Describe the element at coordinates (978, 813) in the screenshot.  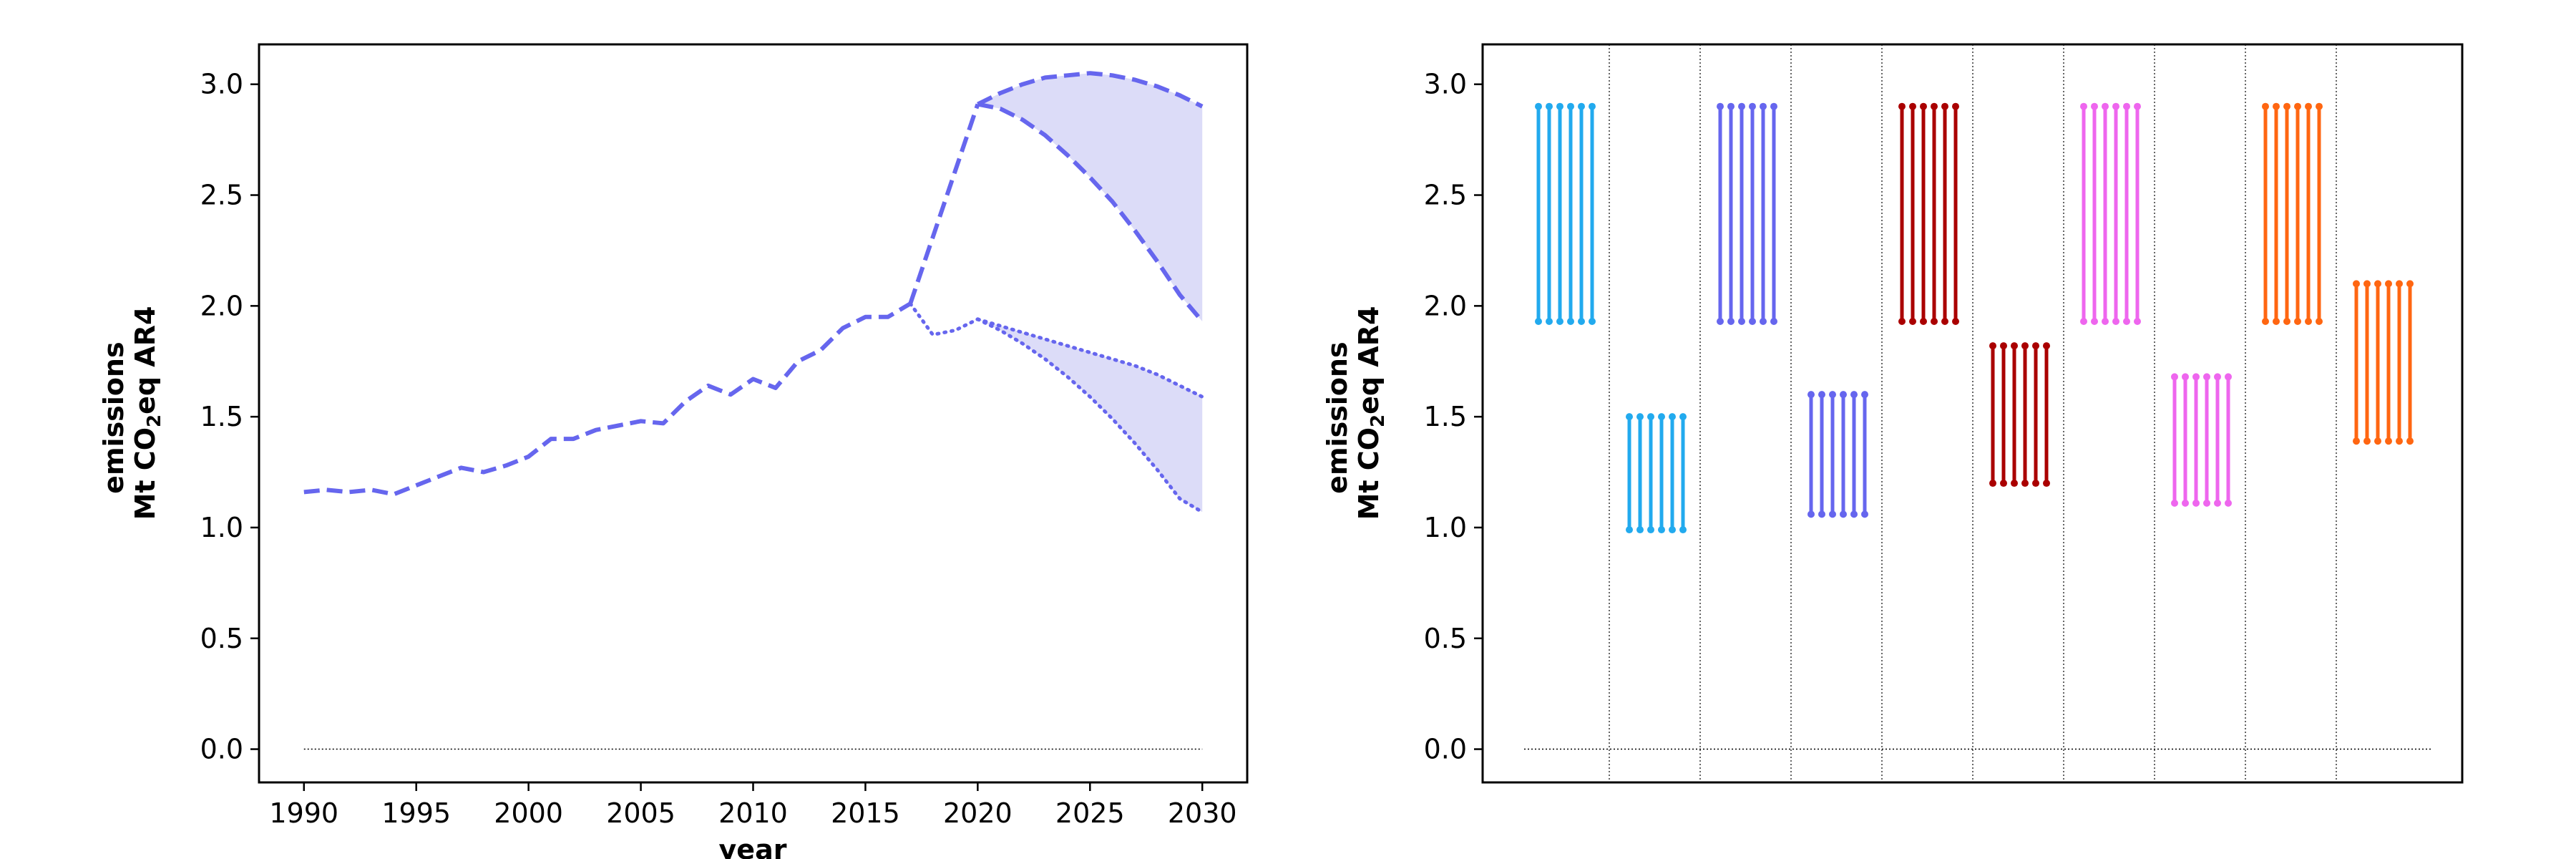
I see `x-tick-label: 2020` at that location.